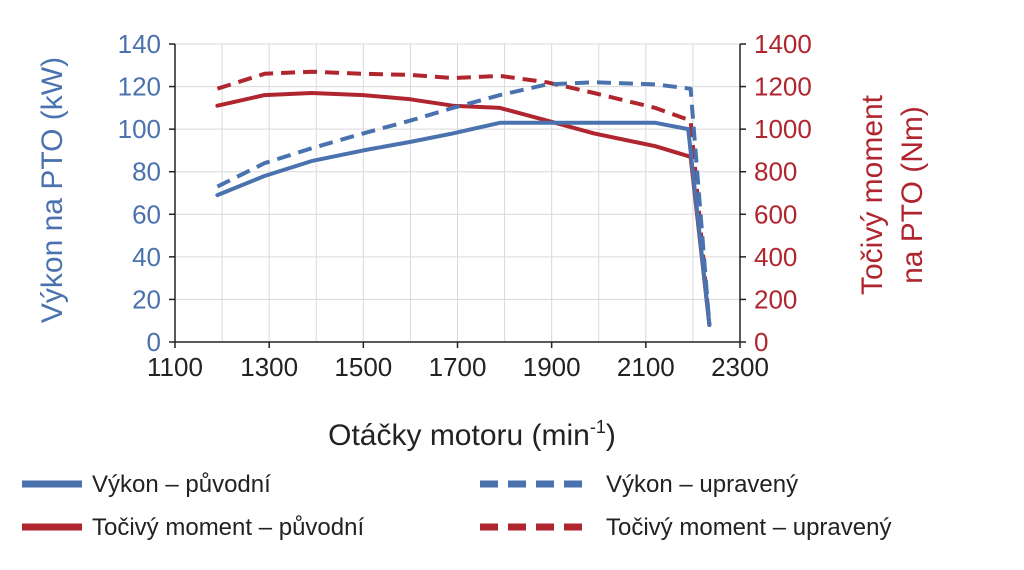 The image size is (1024, 570). What do you see at coordinates (598, 427) in the screenshot?
I see `x-axis-label-sup: -1` at bounding box center [598, 427].